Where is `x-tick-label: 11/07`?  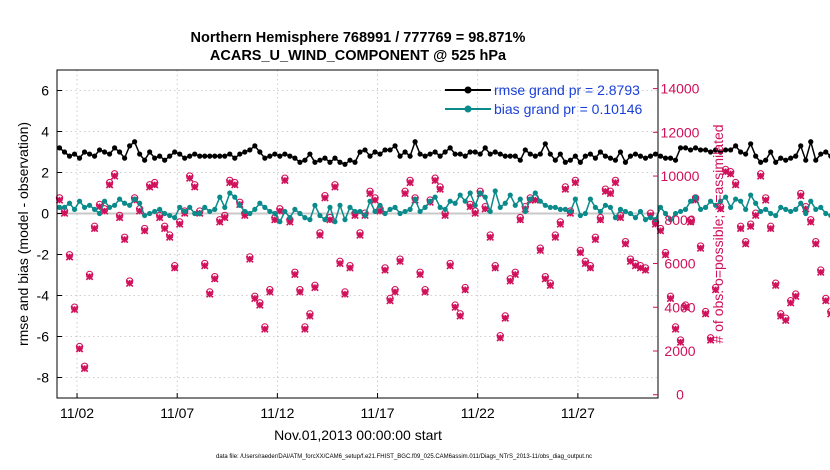
x-tick-label: 11/07 is located at coordinates (177, 413).